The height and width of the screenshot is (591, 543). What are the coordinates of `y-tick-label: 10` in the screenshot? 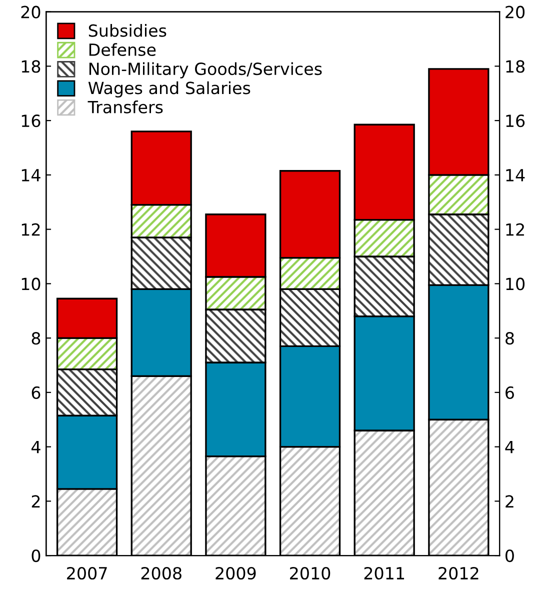 It's located at (31, 284).